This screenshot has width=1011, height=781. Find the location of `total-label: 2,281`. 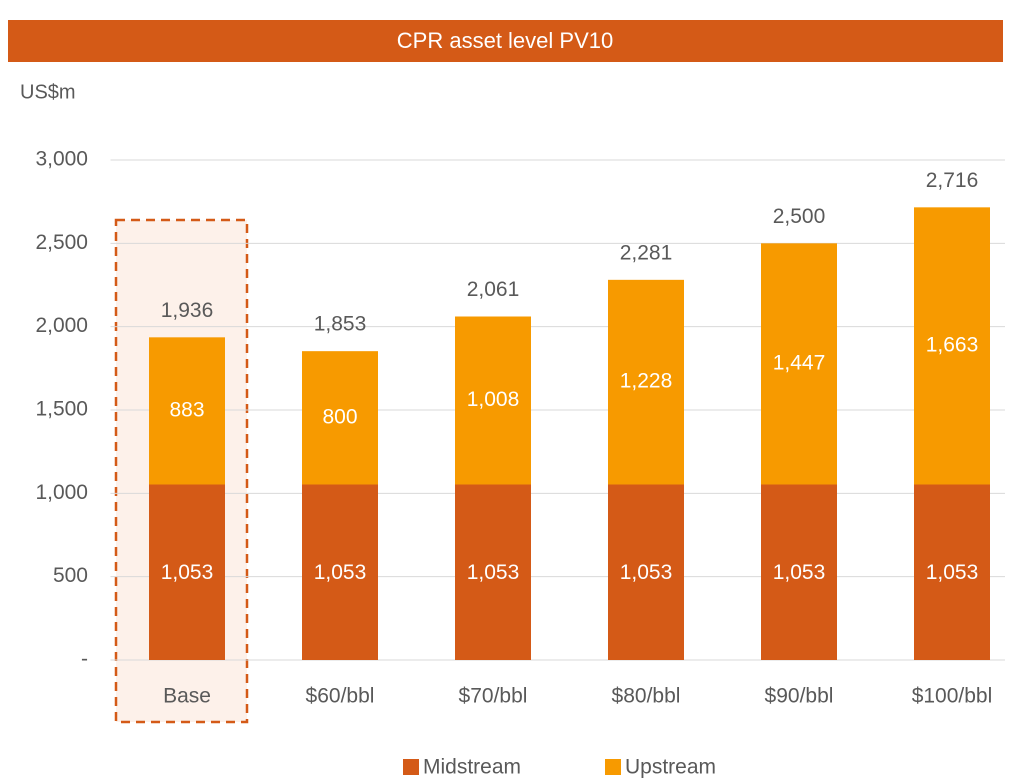

total-label: 2,281 is located at coordinates (646, 252).